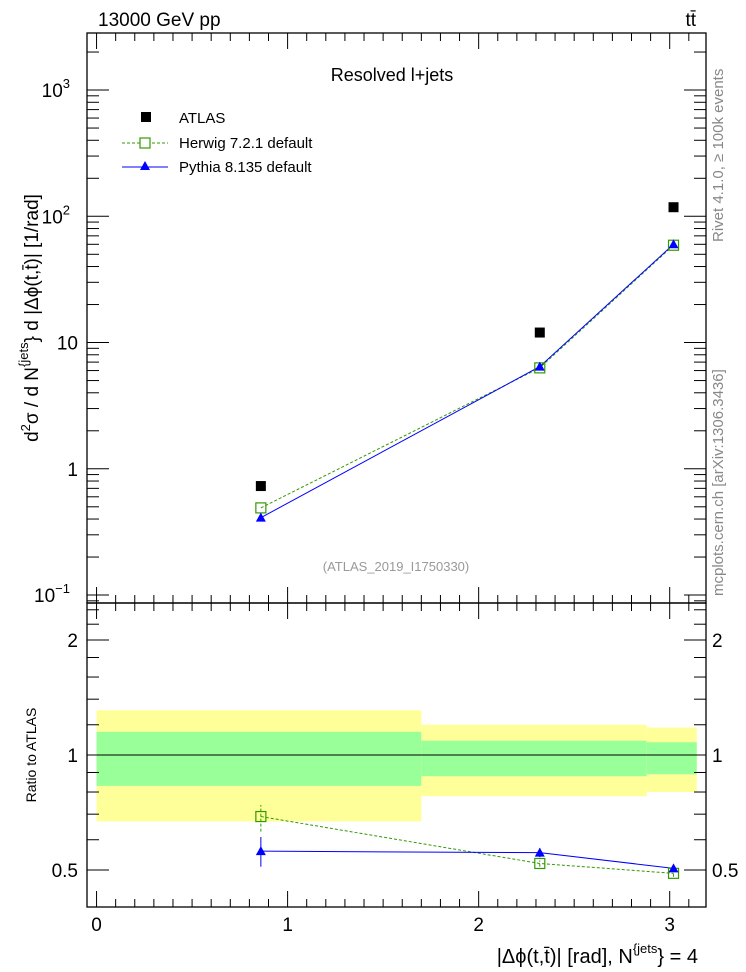 The image size is (746, 972). Describe the element at coordinates (597, 954) in the screenshot. I see `x-axis-label: |Δϕ(t,t̄)| [rad], N{jets} = 4` at that location.